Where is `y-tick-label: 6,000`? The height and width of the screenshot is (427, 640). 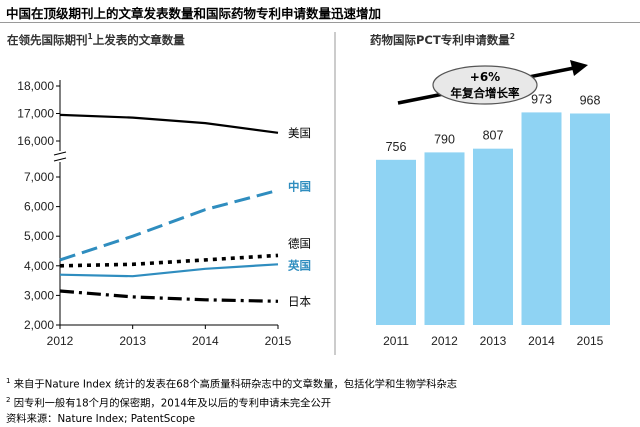 y-tick-label: 6,000 is located at coordinates (39, 207).